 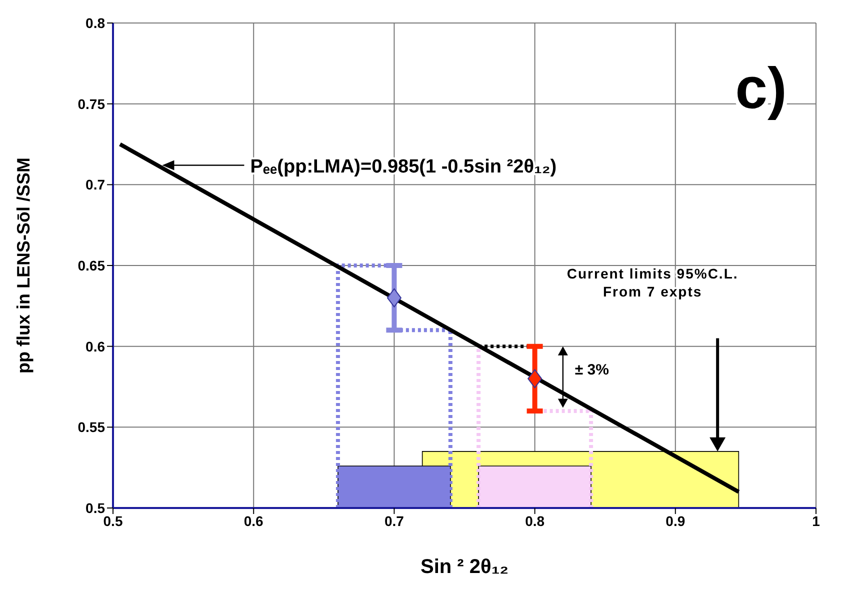 What do you see at coordinates (23, 266) in the screenshot?
I see `y-axis-title: pp flux in LENS-Sōl /SSM` at bounding box center [23, 266].